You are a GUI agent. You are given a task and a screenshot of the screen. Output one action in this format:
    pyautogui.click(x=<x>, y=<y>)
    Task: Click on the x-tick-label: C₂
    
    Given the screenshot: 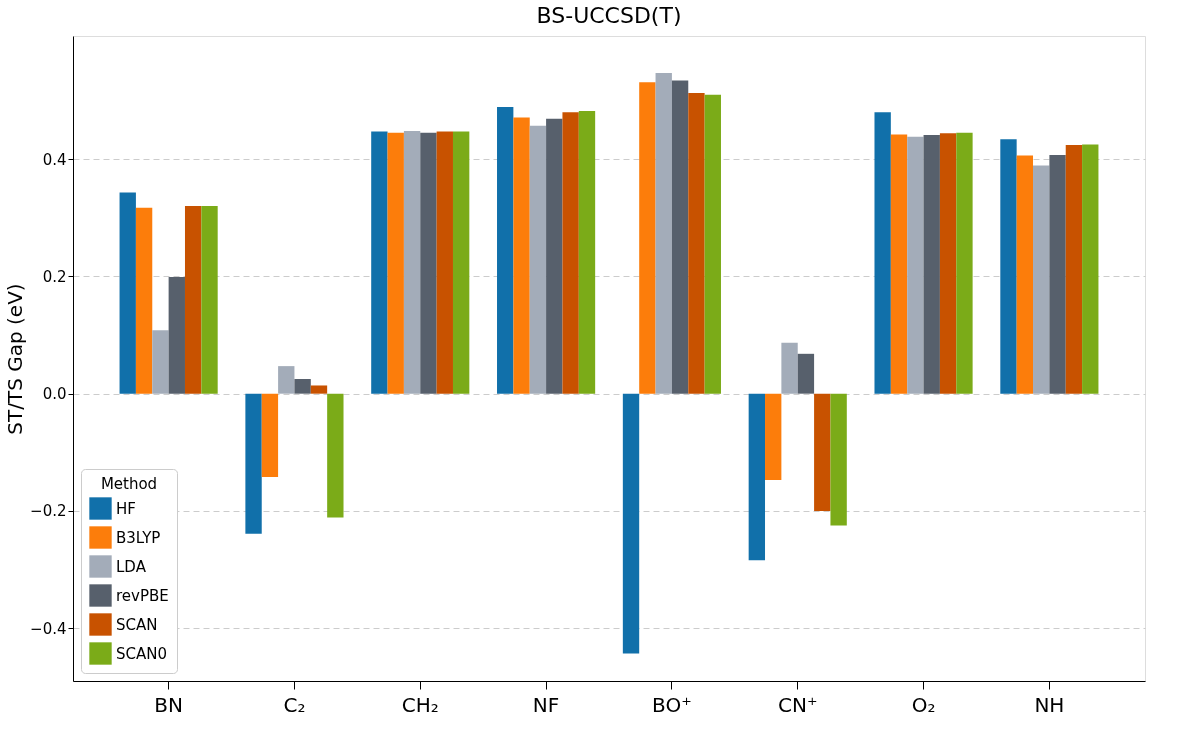 What is the action you would take?
    pyautogui.click(x=294, y=704)
    